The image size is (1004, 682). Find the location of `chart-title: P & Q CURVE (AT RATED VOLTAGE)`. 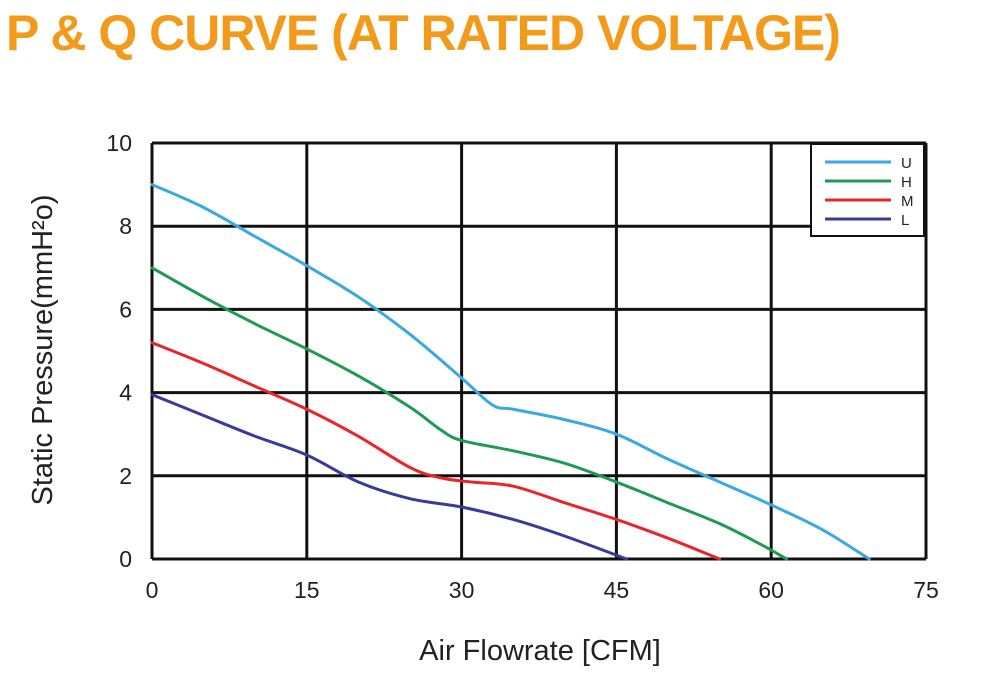

chart-title: P & Q CURVE (AT RATED VOLTAGE) is located at coordinates (423, 33).